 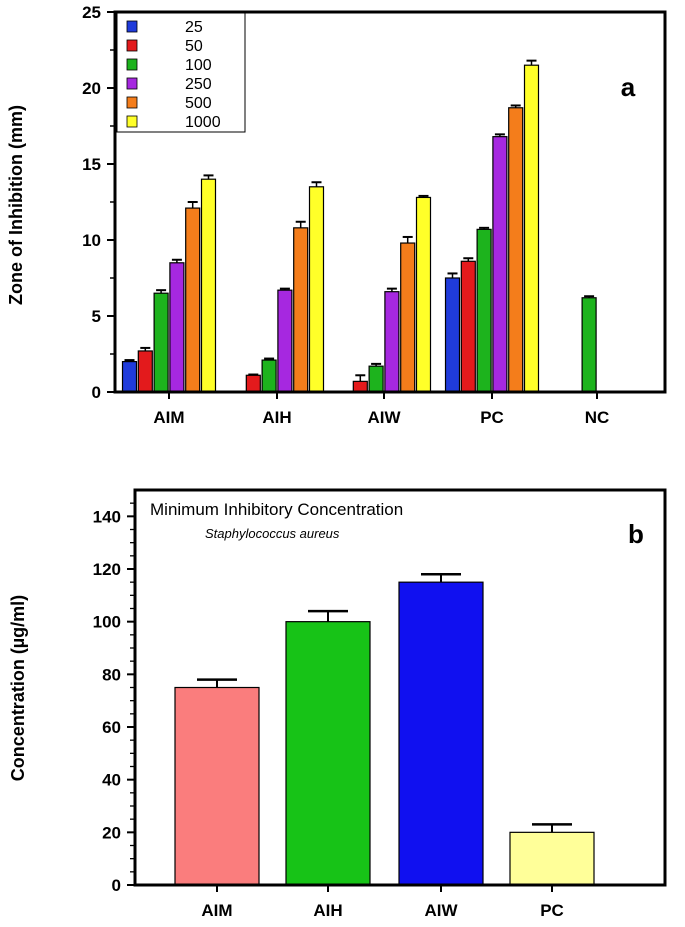 I want to click on panel-a-legend: 25 50 100 250 500 1000, so click(x=181, y=72).